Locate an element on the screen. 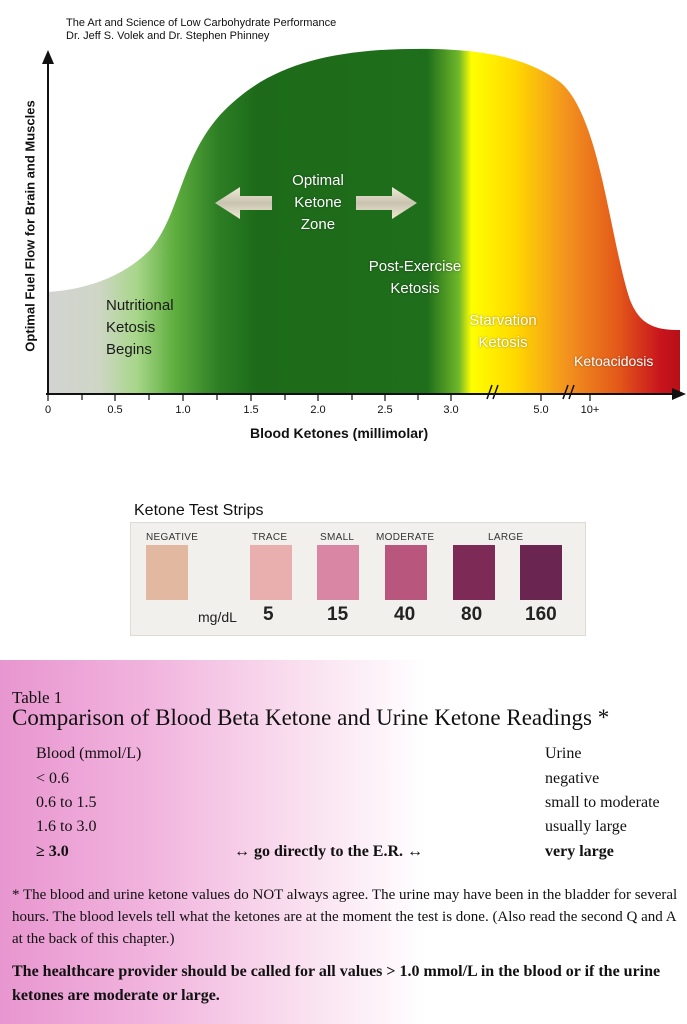 This screenshot has width=687, height=1024. optimal-zone-arrow is located at coordinates (316, 203).